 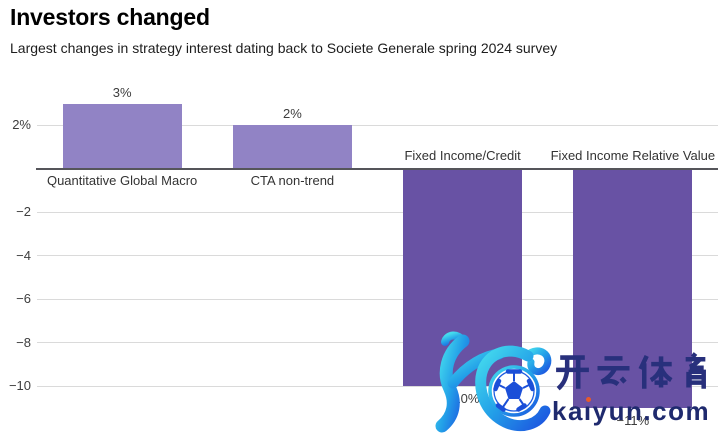 I want to click on category-label: Fixed Income Relative Value, so click(x=633, y=155).